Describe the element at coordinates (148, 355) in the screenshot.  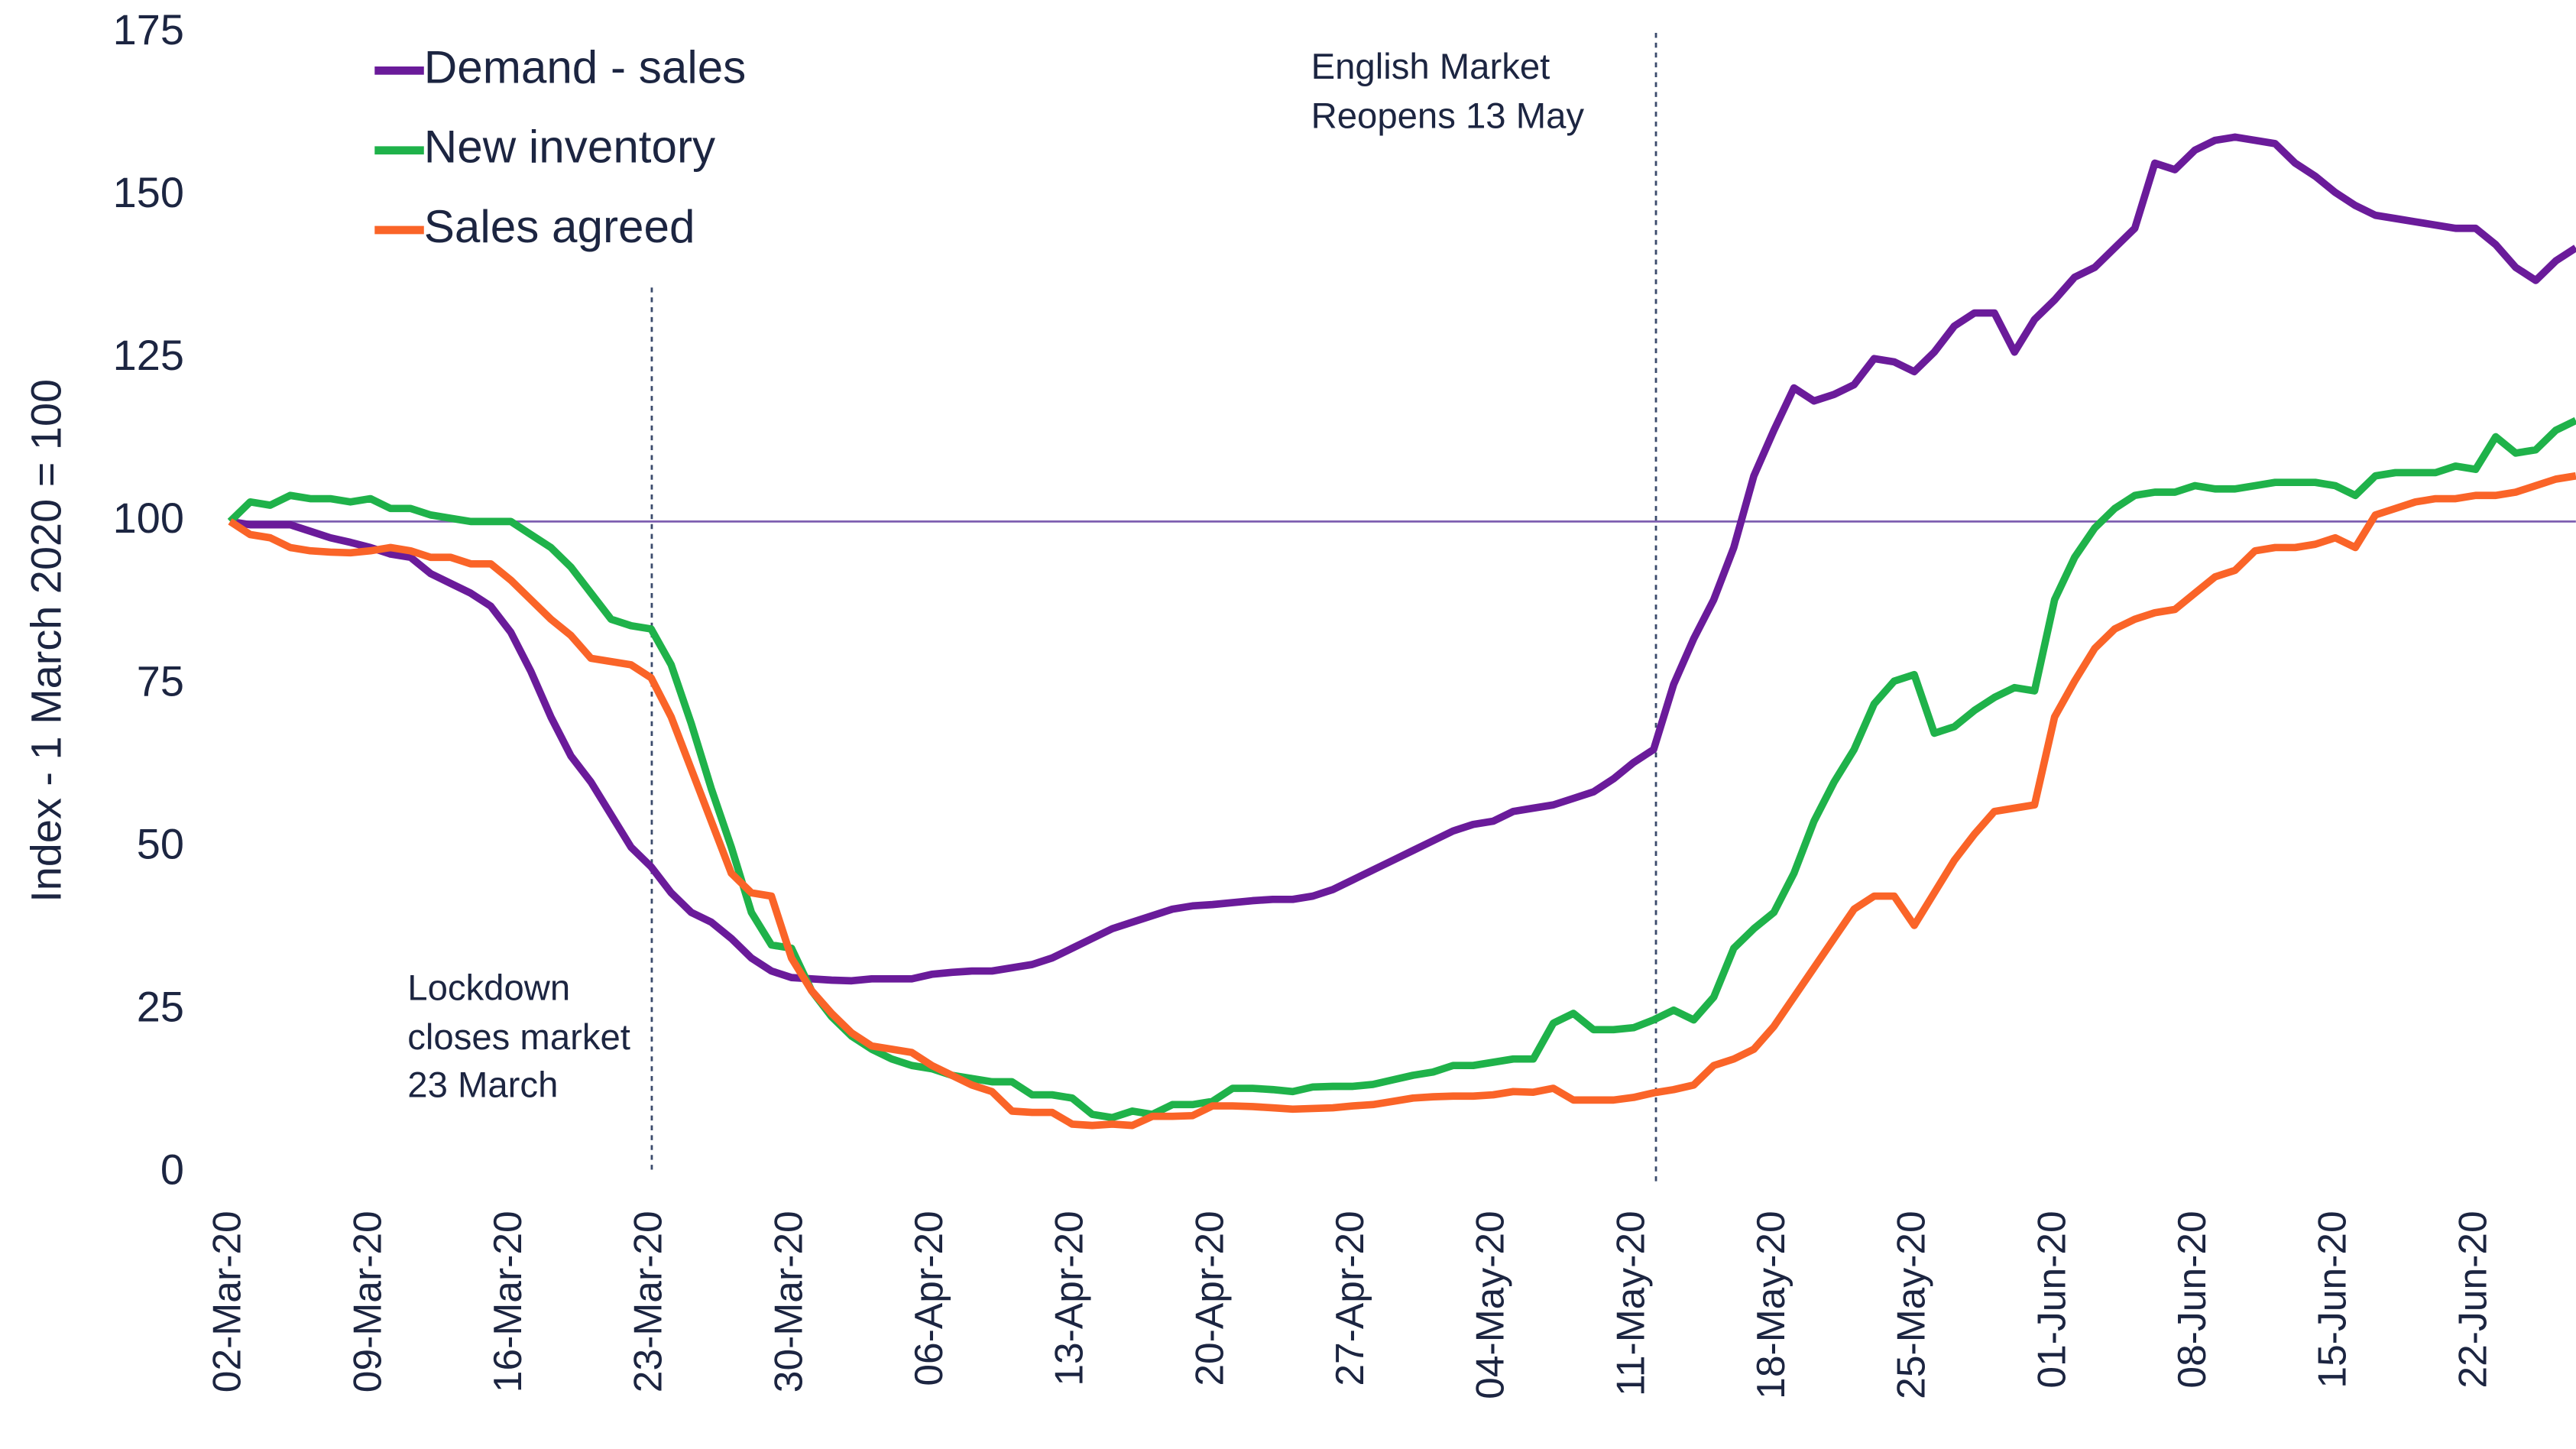
I see `y-tick-label: 125` at that location.